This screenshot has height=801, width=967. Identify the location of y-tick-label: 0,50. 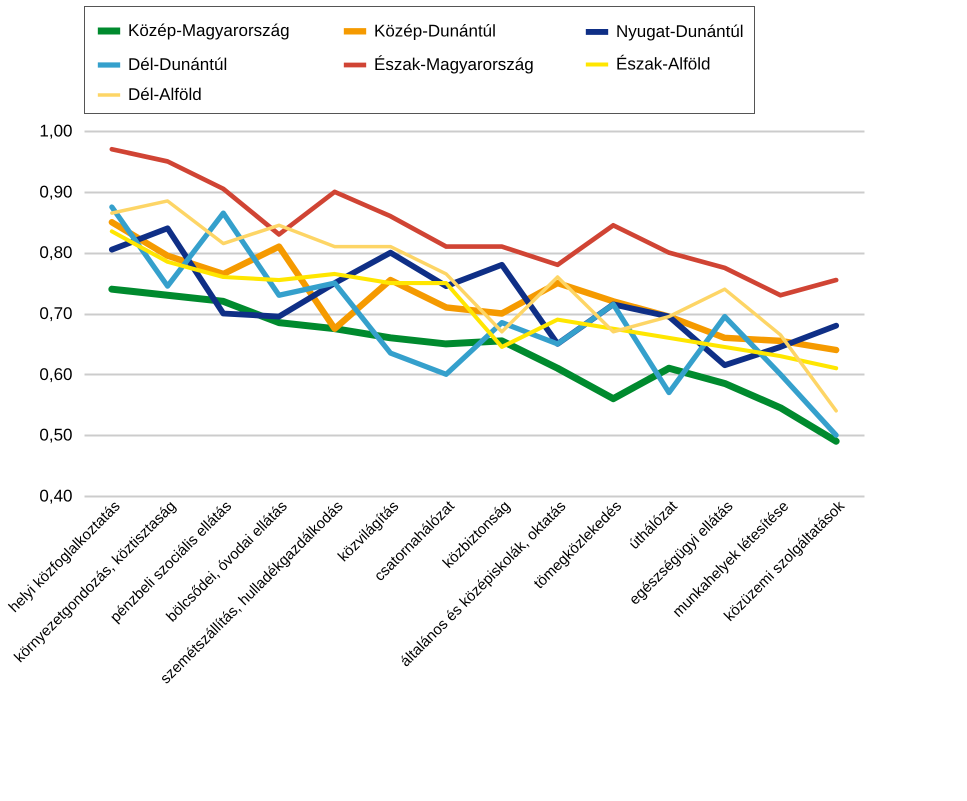
(55, 435).